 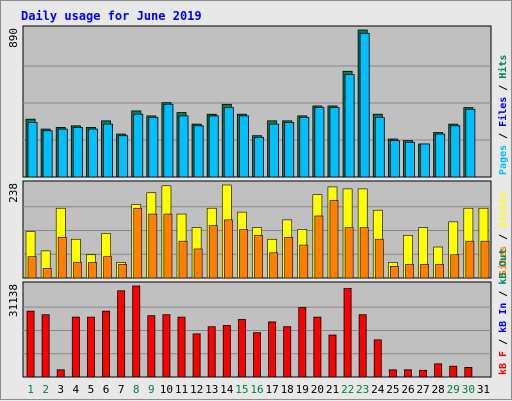 What do you see at coordinates (136, 389) in the screenshot?
I see `day-label-8: 8` at bounding box center [136, 389].